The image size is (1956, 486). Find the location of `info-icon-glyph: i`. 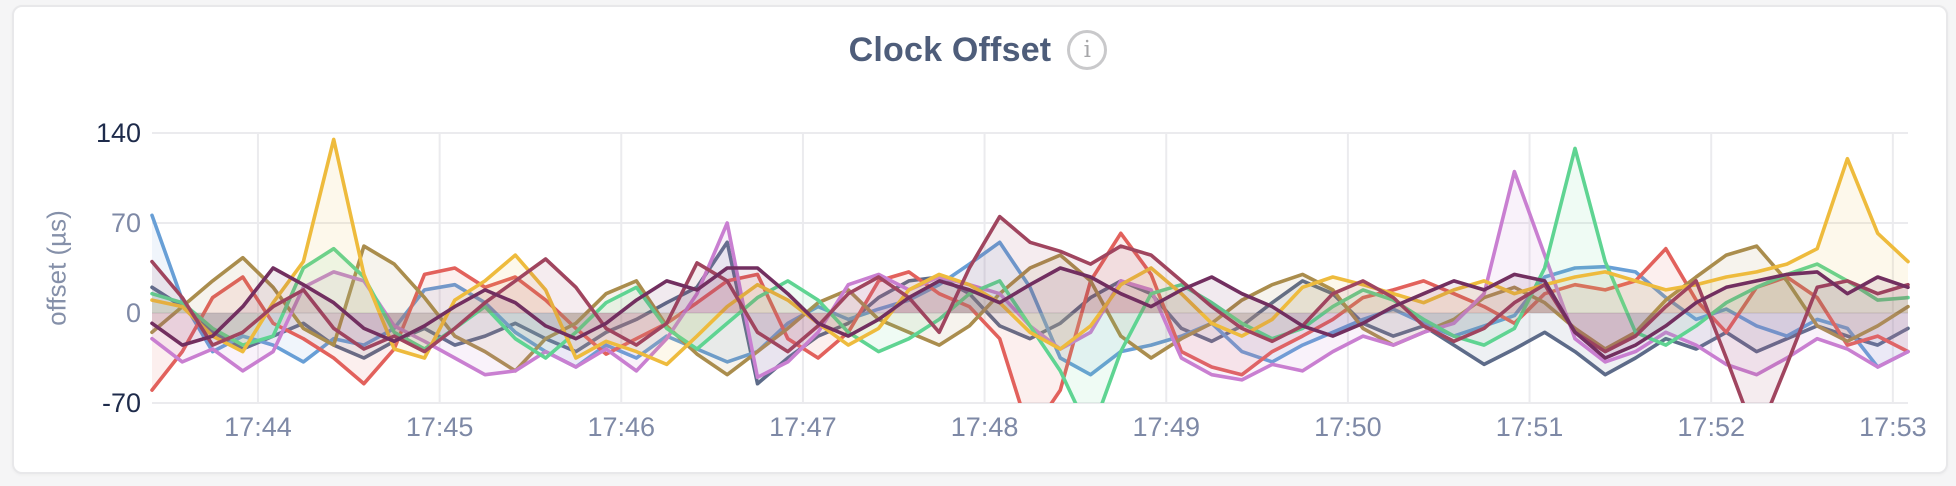

info-icon-glyph: i is located at coordinates (1087, 49).